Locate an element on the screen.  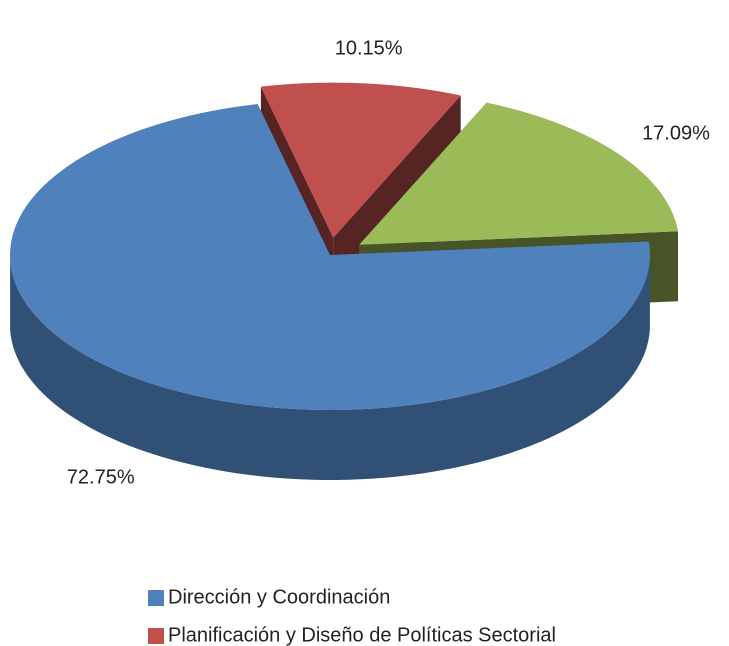
data-label: 10.15% is located at coordinates (369, 49).